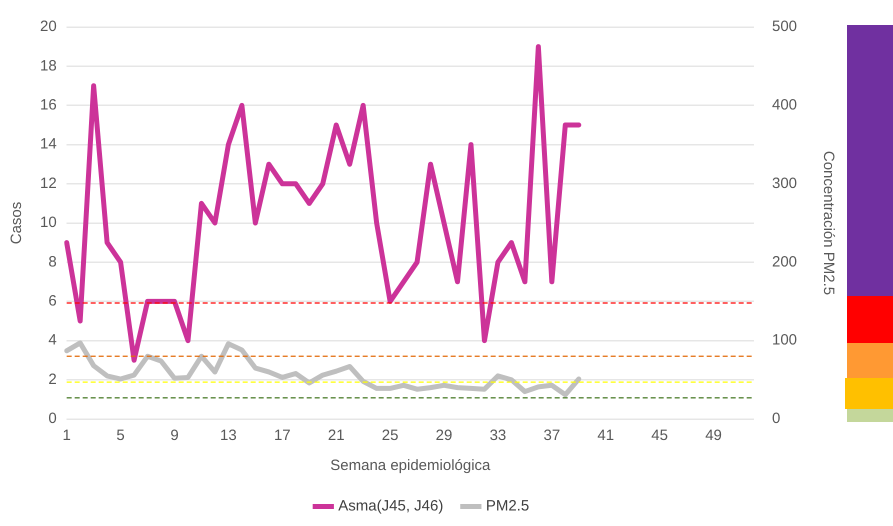 The height and width of the screenshot is (526, 893). What do you see at coordinates (776, 419) in the screenshot?
I see `y2-tick-label: 0` at bounding box center [776, 419].